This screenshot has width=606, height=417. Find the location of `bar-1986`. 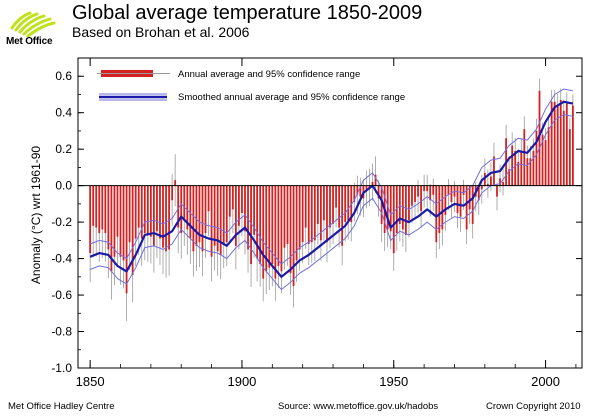

bar-1986 is located at coordinates (503, 184).